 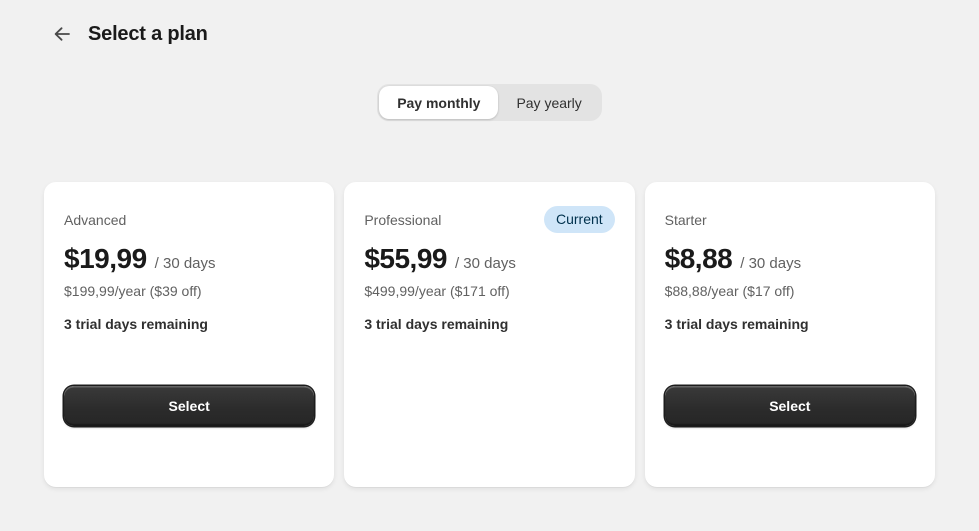 What do you see at coordinates (698, 258) in the screenshot?
I see `plan-price: $8,88` at bounding box center [698, 258].